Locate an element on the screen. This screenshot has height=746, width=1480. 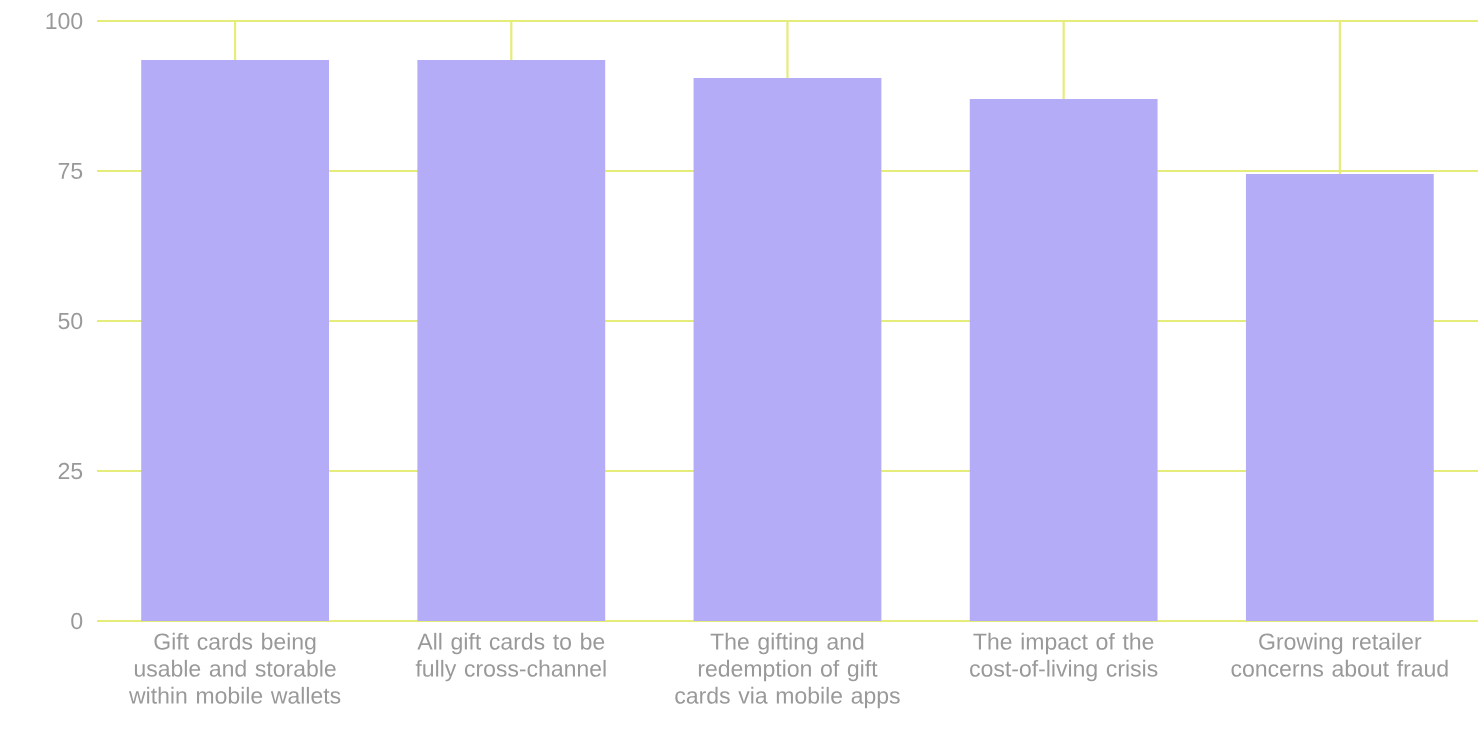
x-tick-label: Gift cards being usable and storable within mobile wallets is located at coordinates (234, 668).